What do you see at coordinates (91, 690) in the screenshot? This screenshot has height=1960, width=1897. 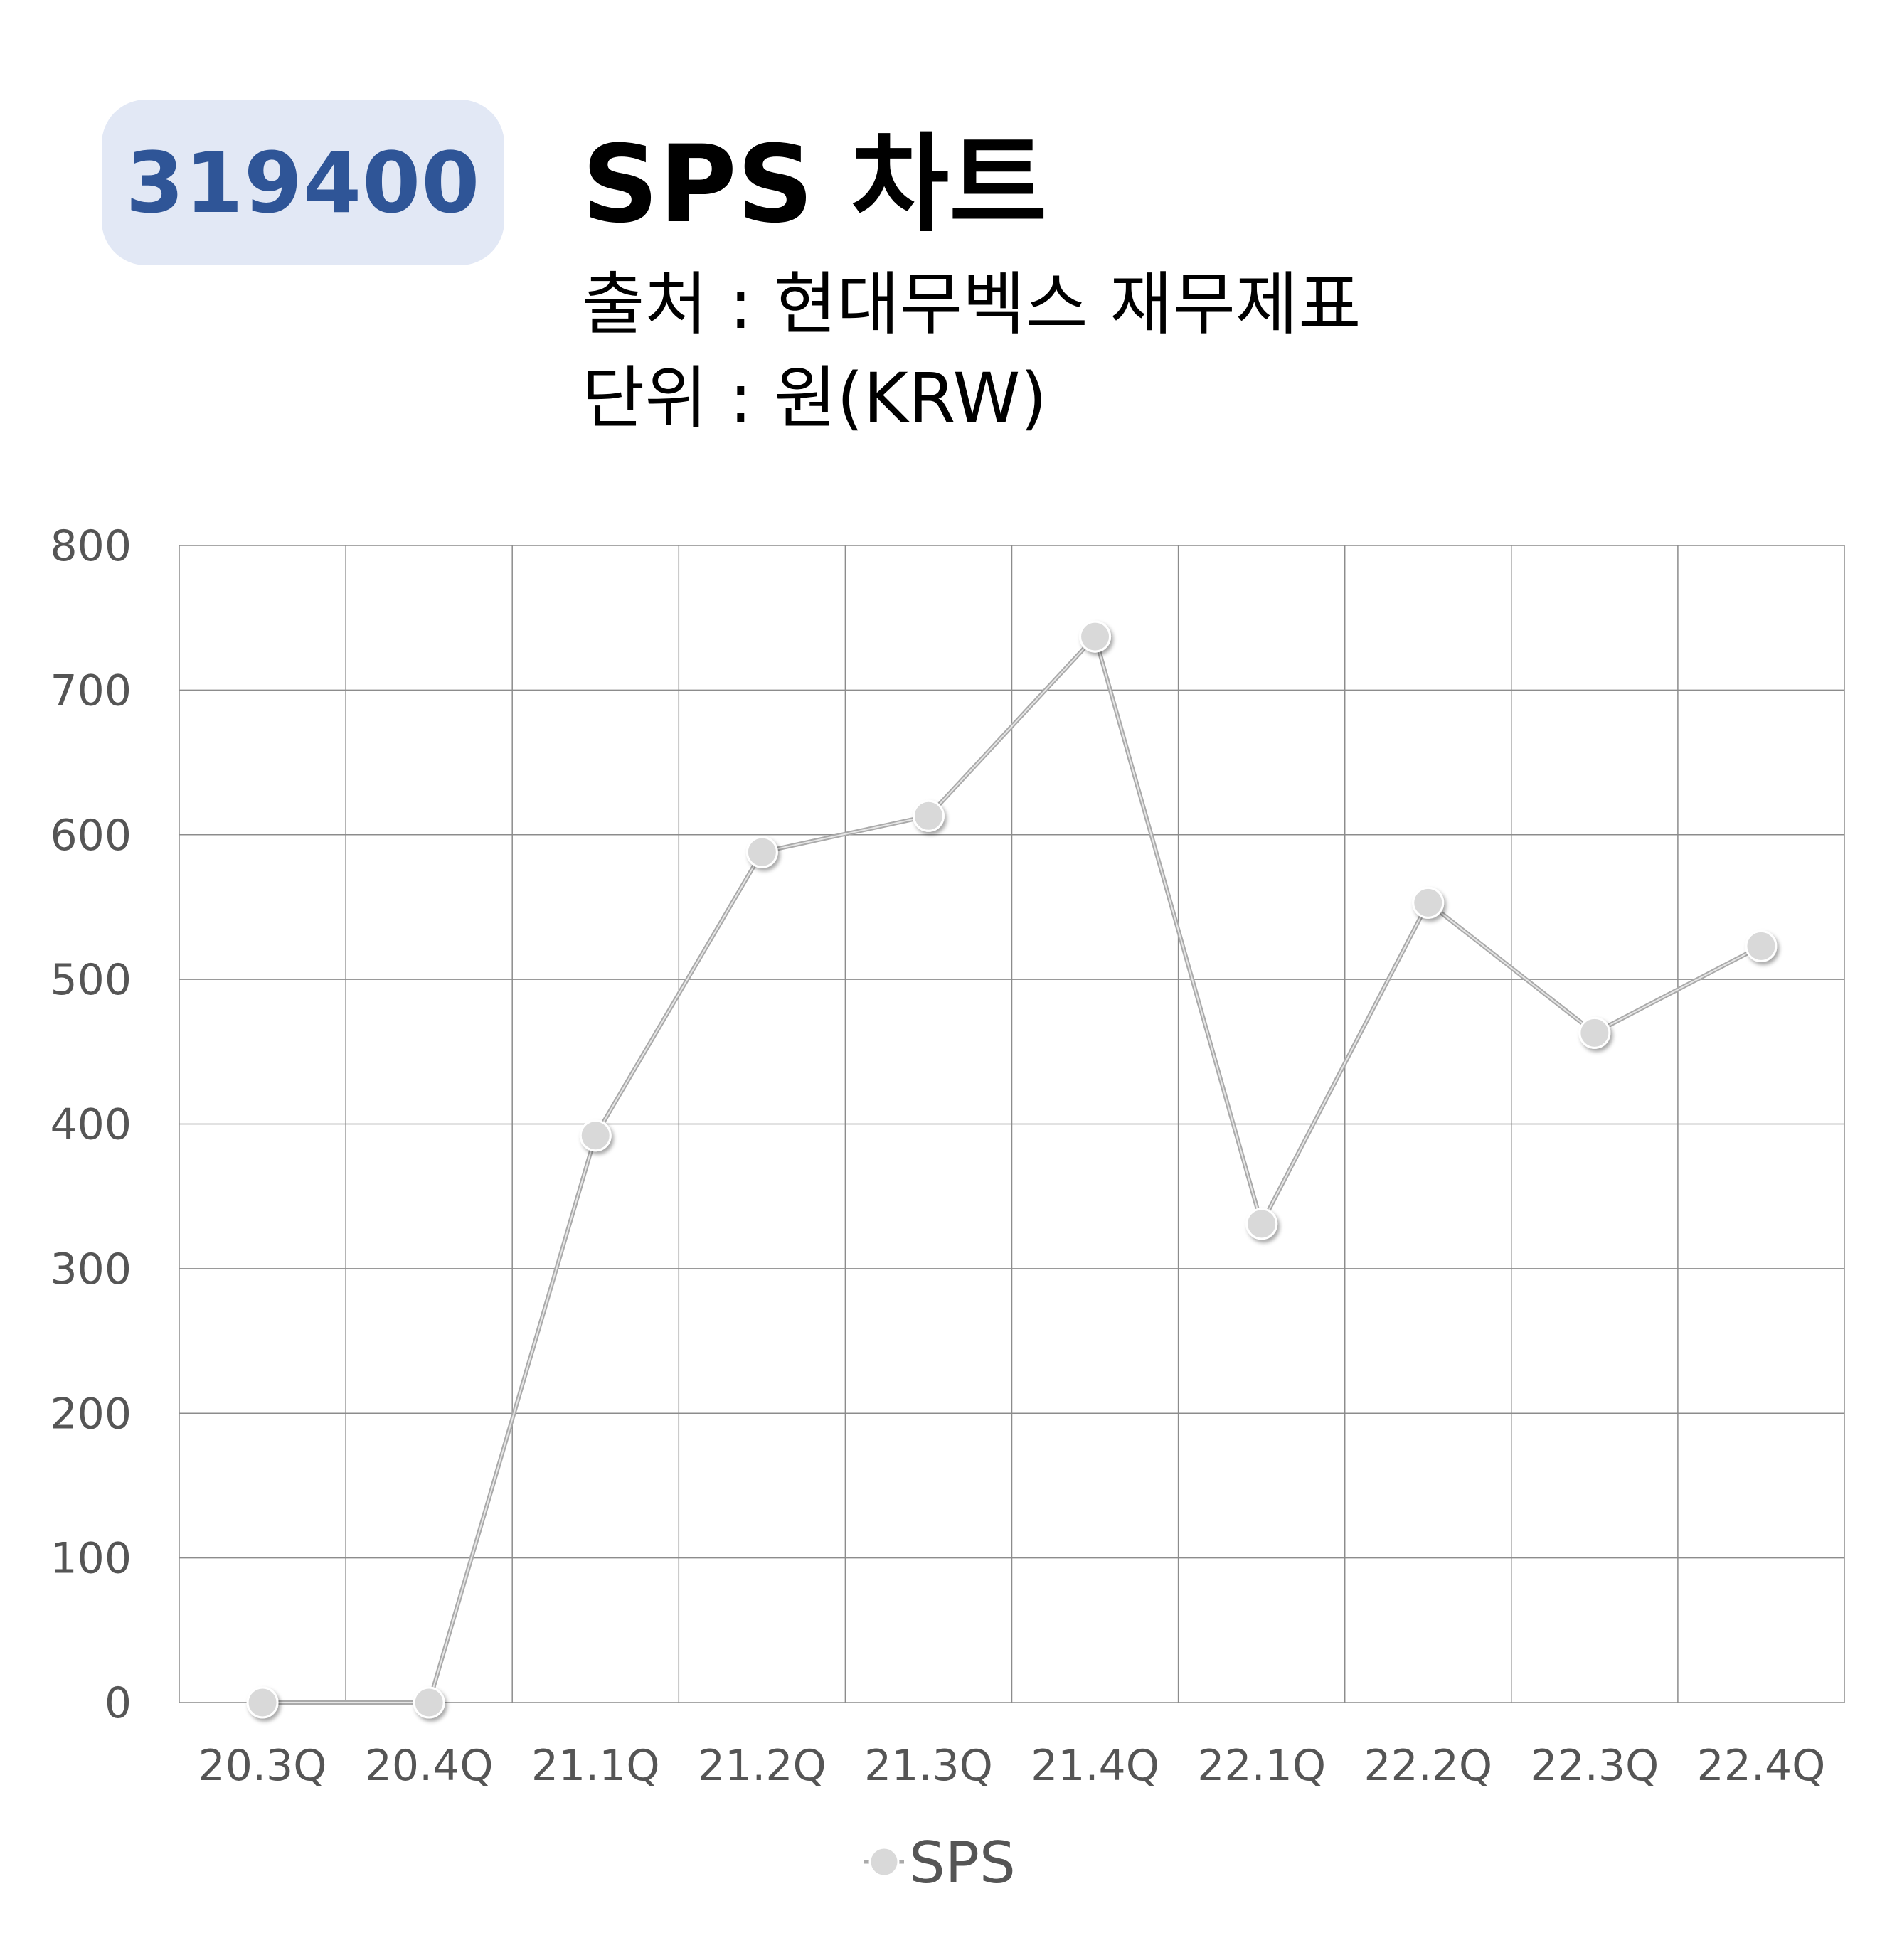 I see `y-tick-label: 700` at bounding box center [91, 690].